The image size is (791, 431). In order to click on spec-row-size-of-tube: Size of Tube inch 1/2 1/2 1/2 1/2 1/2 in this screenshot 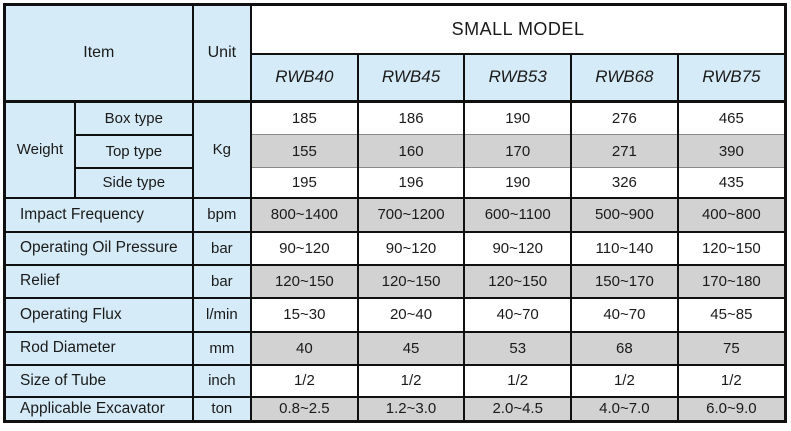, I will do `click(395, 380)`.